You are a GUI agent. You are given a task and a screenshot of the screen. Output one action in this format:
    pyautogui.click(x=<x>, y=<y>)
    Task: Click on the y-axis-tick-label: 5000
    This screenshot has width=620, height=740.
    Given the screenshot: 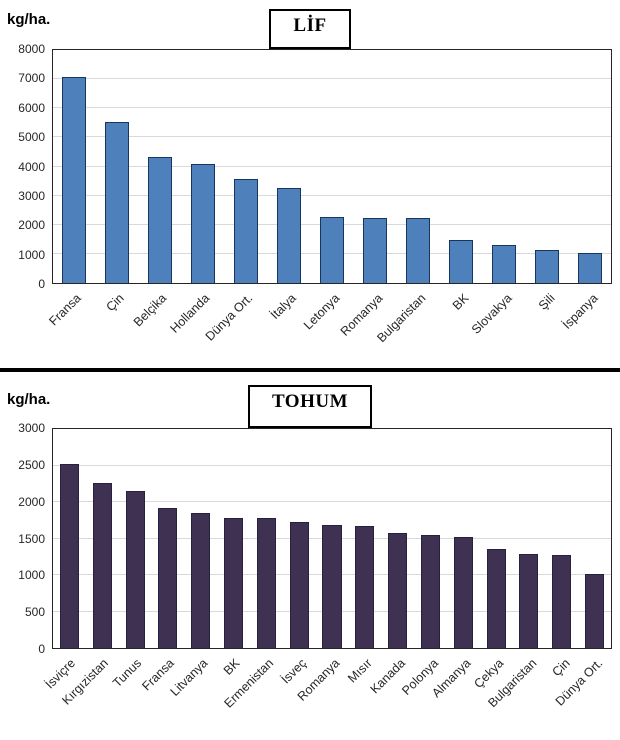 What is the action you would take?
    pyautogui.click(x=31, y=137)
    